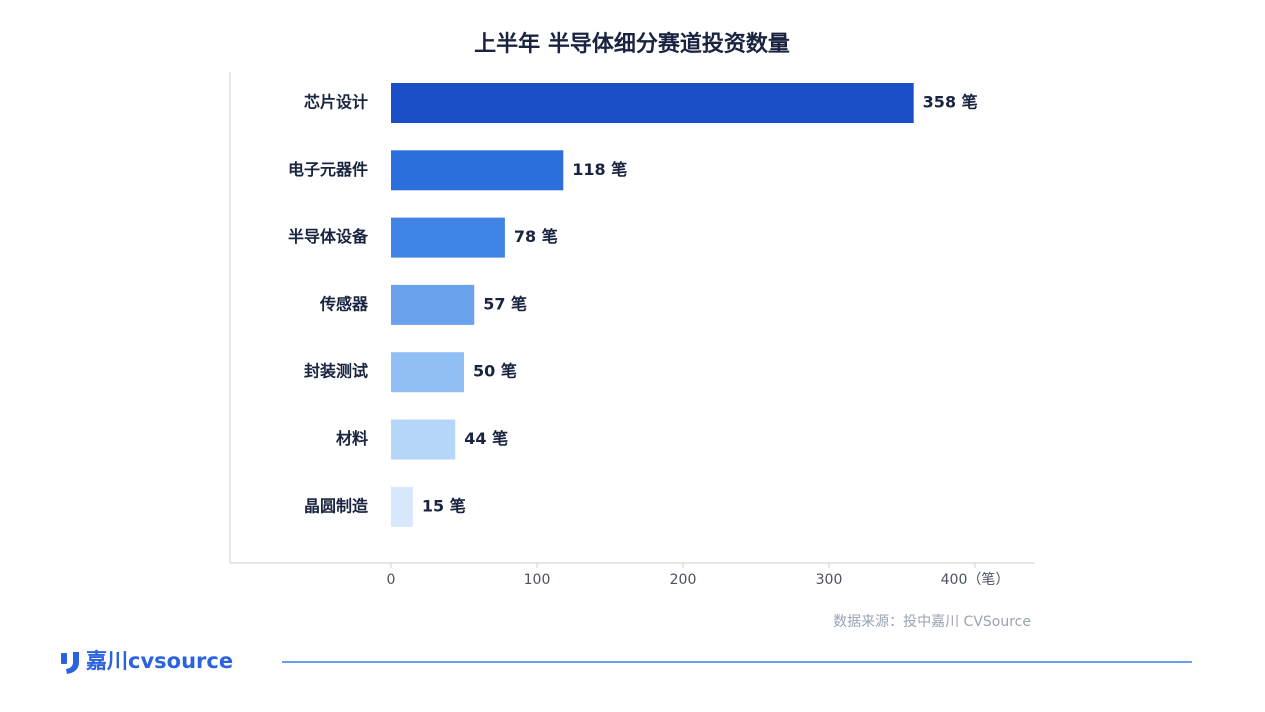 Image resolution: width=1265 pixels, height=712 pixels. Describe the element at coordinates (391, 580) in the screenshot. I see `x-tick-label: 0` at that location.